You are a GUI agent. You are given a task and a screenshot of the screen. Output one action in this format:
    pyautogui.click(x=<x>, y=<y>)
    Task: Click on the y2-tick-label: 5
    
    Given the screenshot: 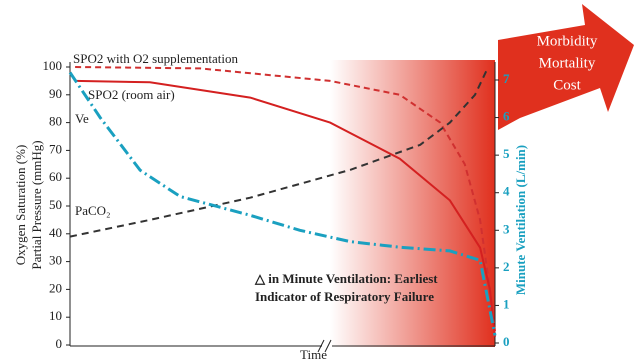 What is the action you would take?
    pyautogui.click(x=506, y=153)
    